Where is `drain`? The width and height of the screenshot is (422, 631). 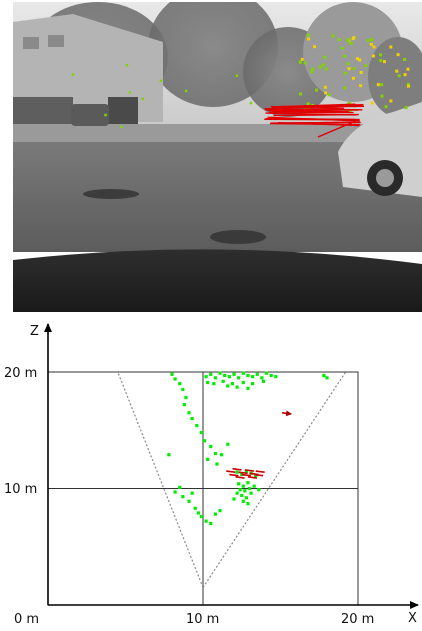
drain is located at coordinates (238, 237).